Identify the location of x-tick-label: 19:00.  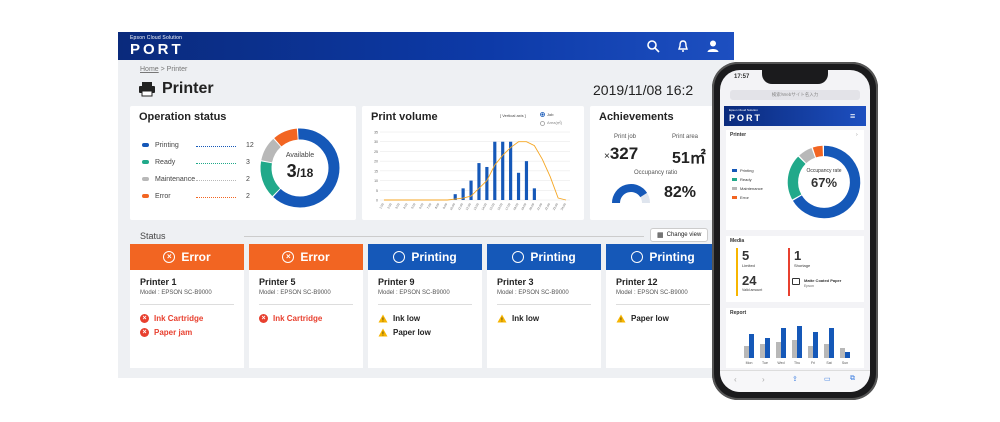
(523, 206).